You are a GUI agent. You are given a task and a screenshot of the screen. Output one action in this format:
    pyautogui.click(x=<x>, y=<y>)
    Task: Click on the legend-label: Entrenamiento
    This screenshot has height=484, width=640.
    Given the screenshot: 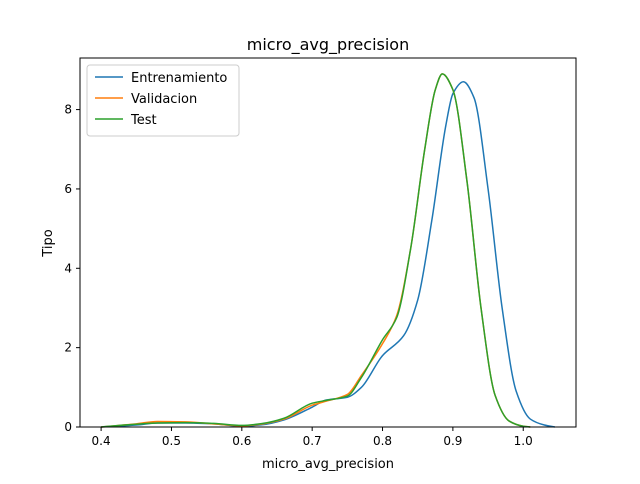 What is the action you would take?
    pyautogui.click(x=179, y=78)
    